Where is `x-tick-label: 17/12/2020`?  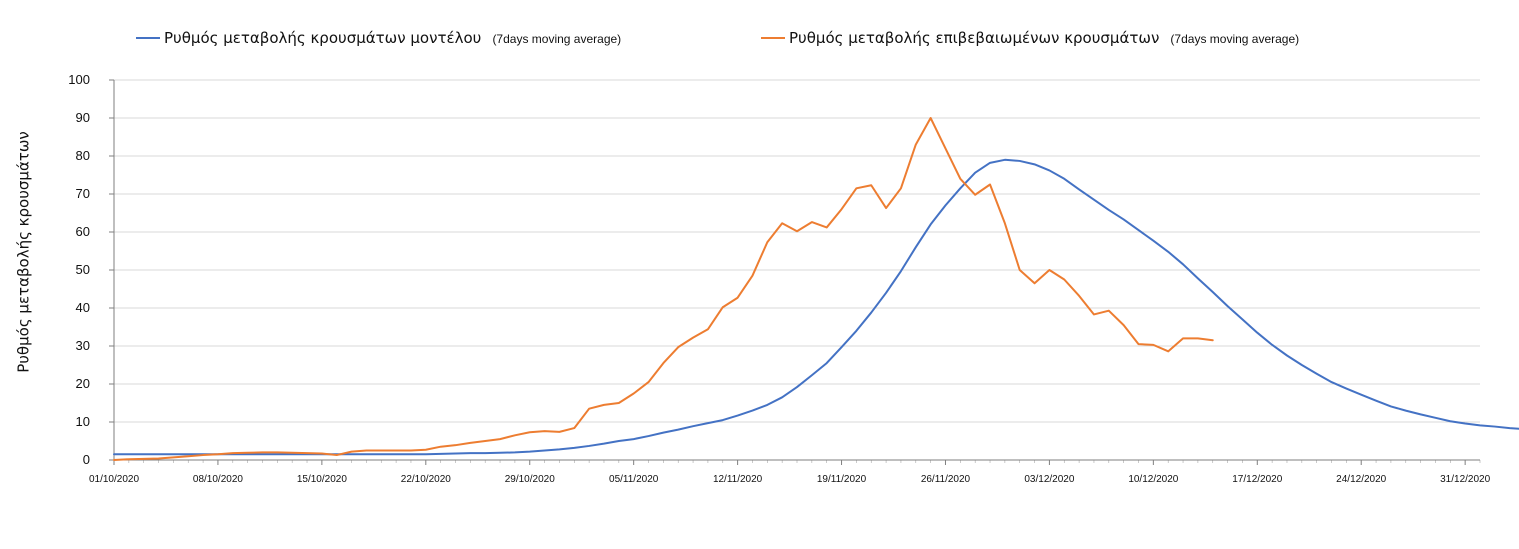 x-tick-label: 17/12/2020 is located at coordinates (1257, 479).